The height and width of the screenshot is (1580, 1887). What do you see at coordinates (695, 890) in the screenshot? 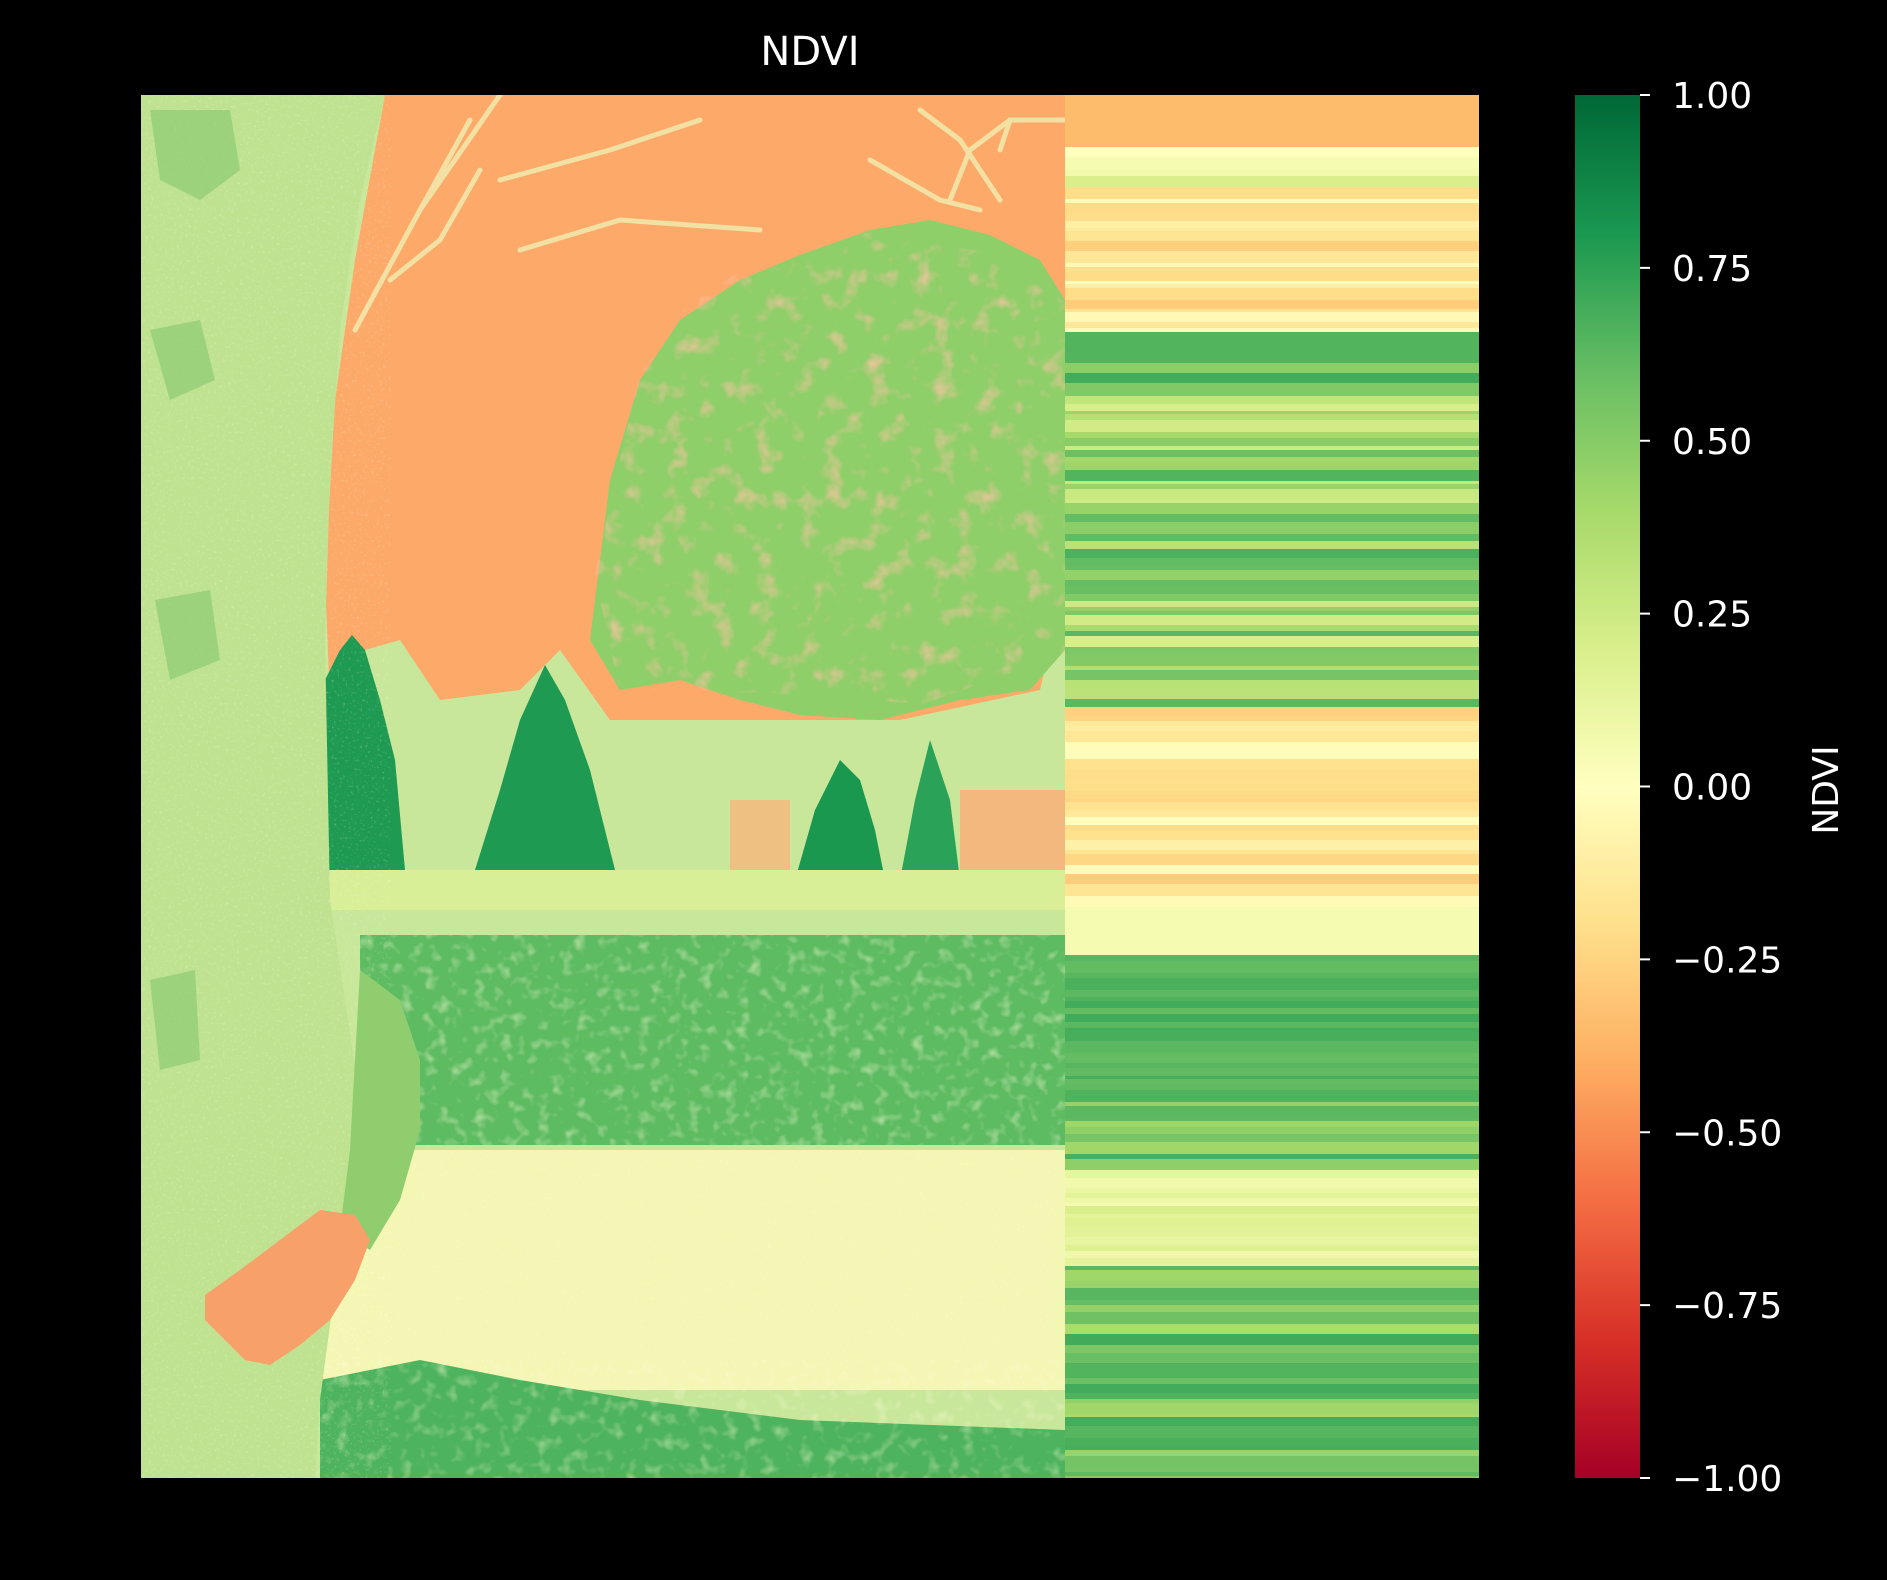
I see `horizon-strip` at bounding box center [695, 890].